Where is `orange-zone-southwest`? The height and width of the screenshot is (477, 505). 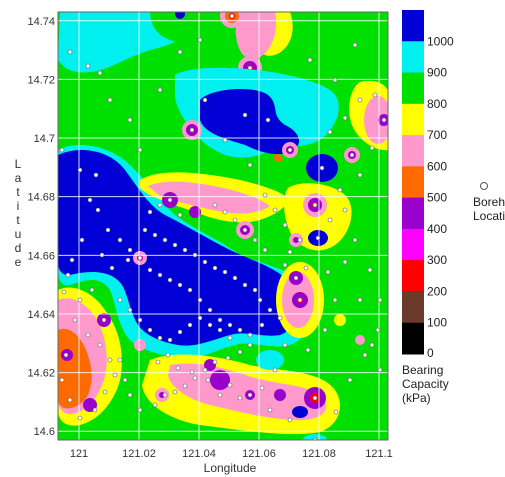
orange-zone-southwest is located at coordinates (75, 368).